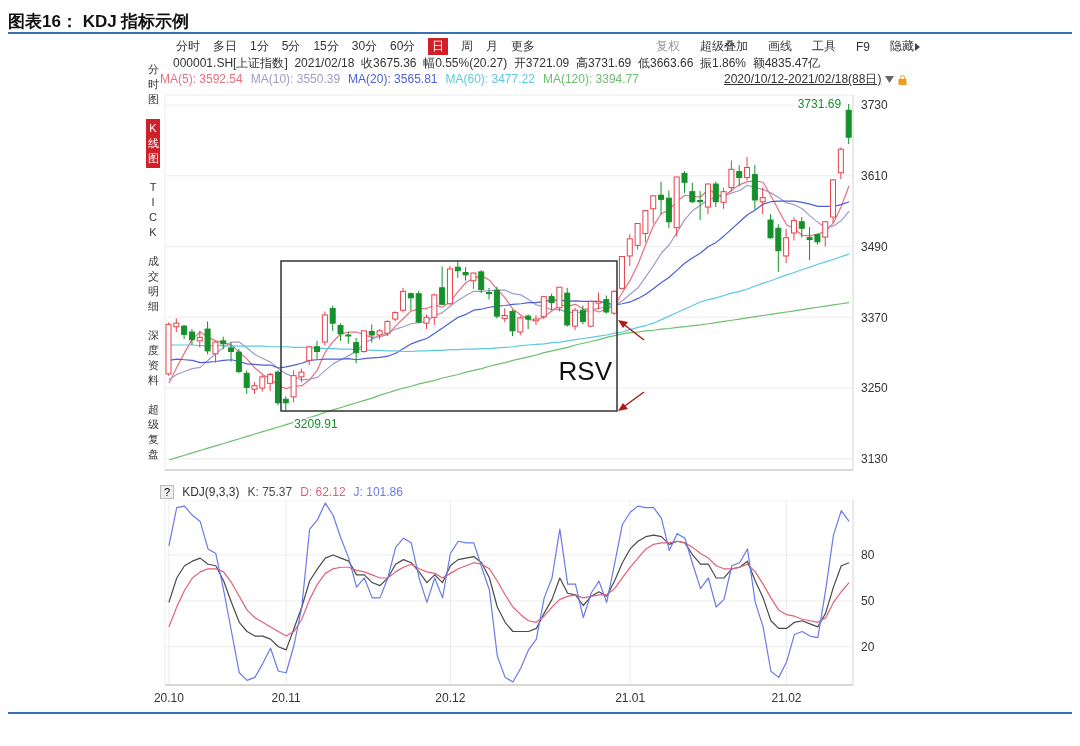 The image size is (1080, 746). Describe the element at coordinates (286, 697) in the screenshot. I see `x-tick-label: 20.11` at that location.